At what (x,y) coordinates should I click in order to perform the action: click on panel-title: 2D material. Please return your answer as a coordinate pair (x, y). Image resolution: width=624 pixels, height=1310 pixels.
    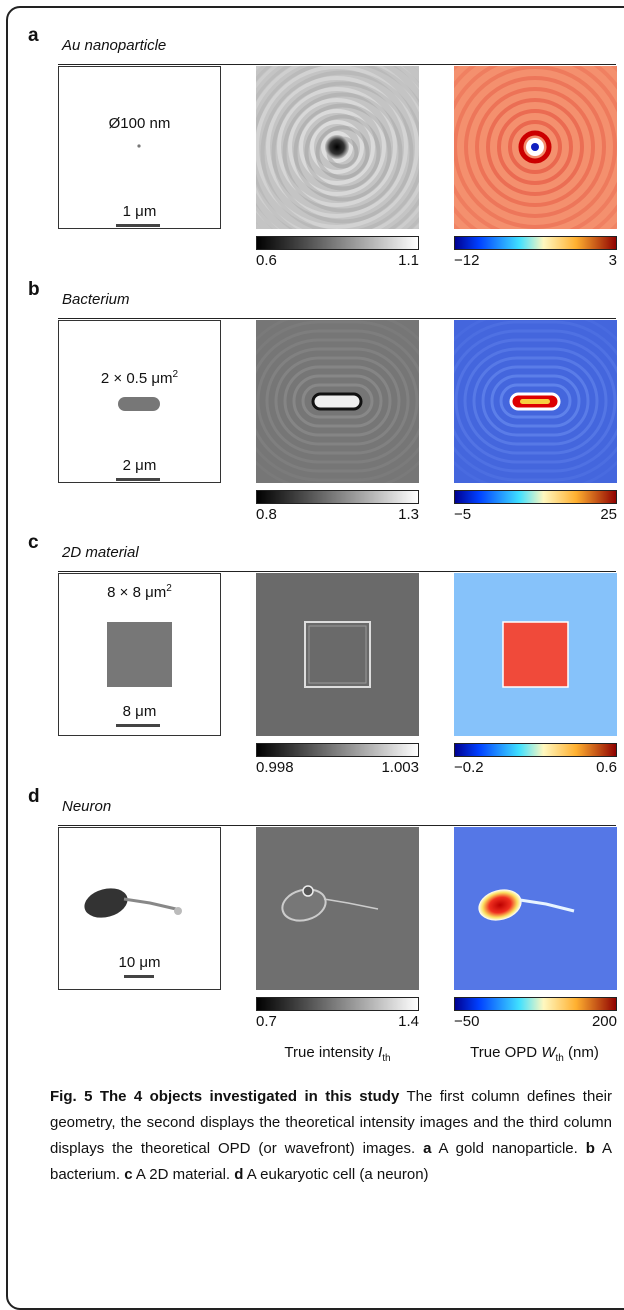
    Looking at the image, I should click on (100, 552).